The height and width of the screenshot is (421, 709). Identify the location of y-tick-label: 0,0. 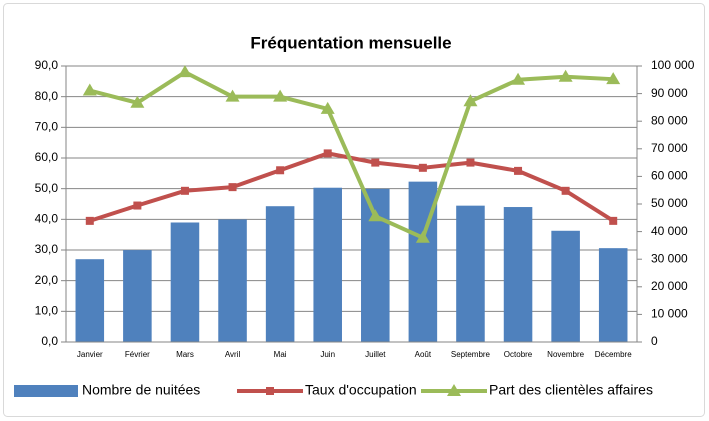
(49, 341).